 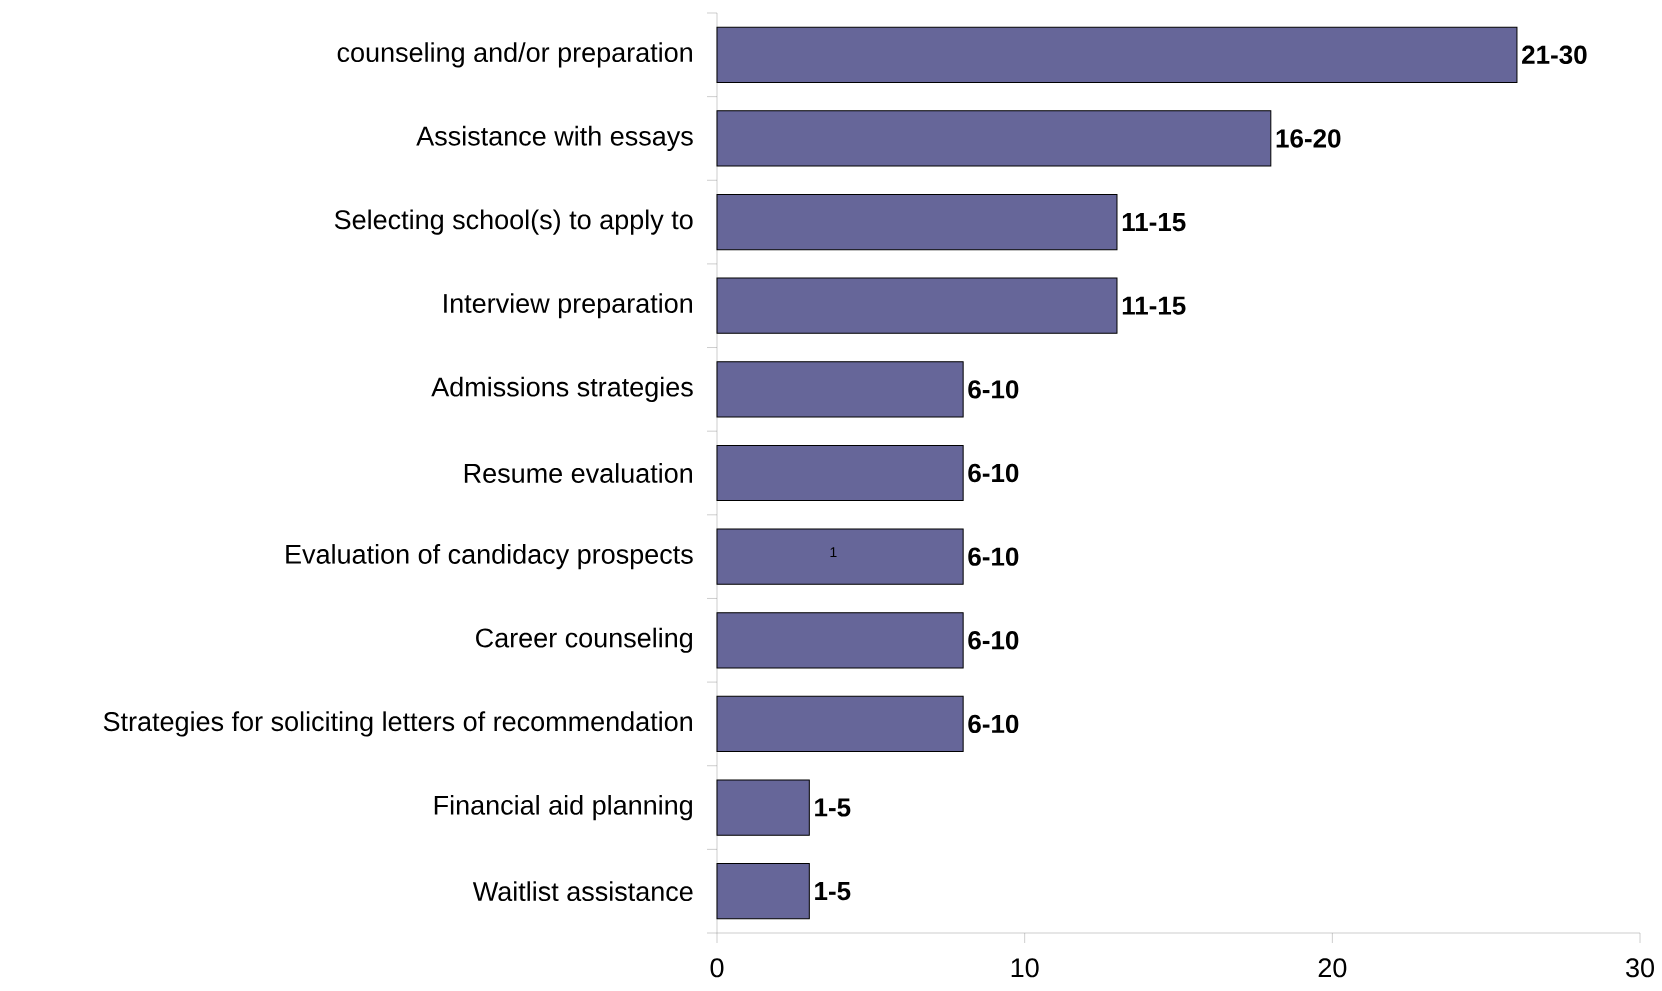 I want to click on y-tick-label: Assistance with essays, so click(x=554, y=138).